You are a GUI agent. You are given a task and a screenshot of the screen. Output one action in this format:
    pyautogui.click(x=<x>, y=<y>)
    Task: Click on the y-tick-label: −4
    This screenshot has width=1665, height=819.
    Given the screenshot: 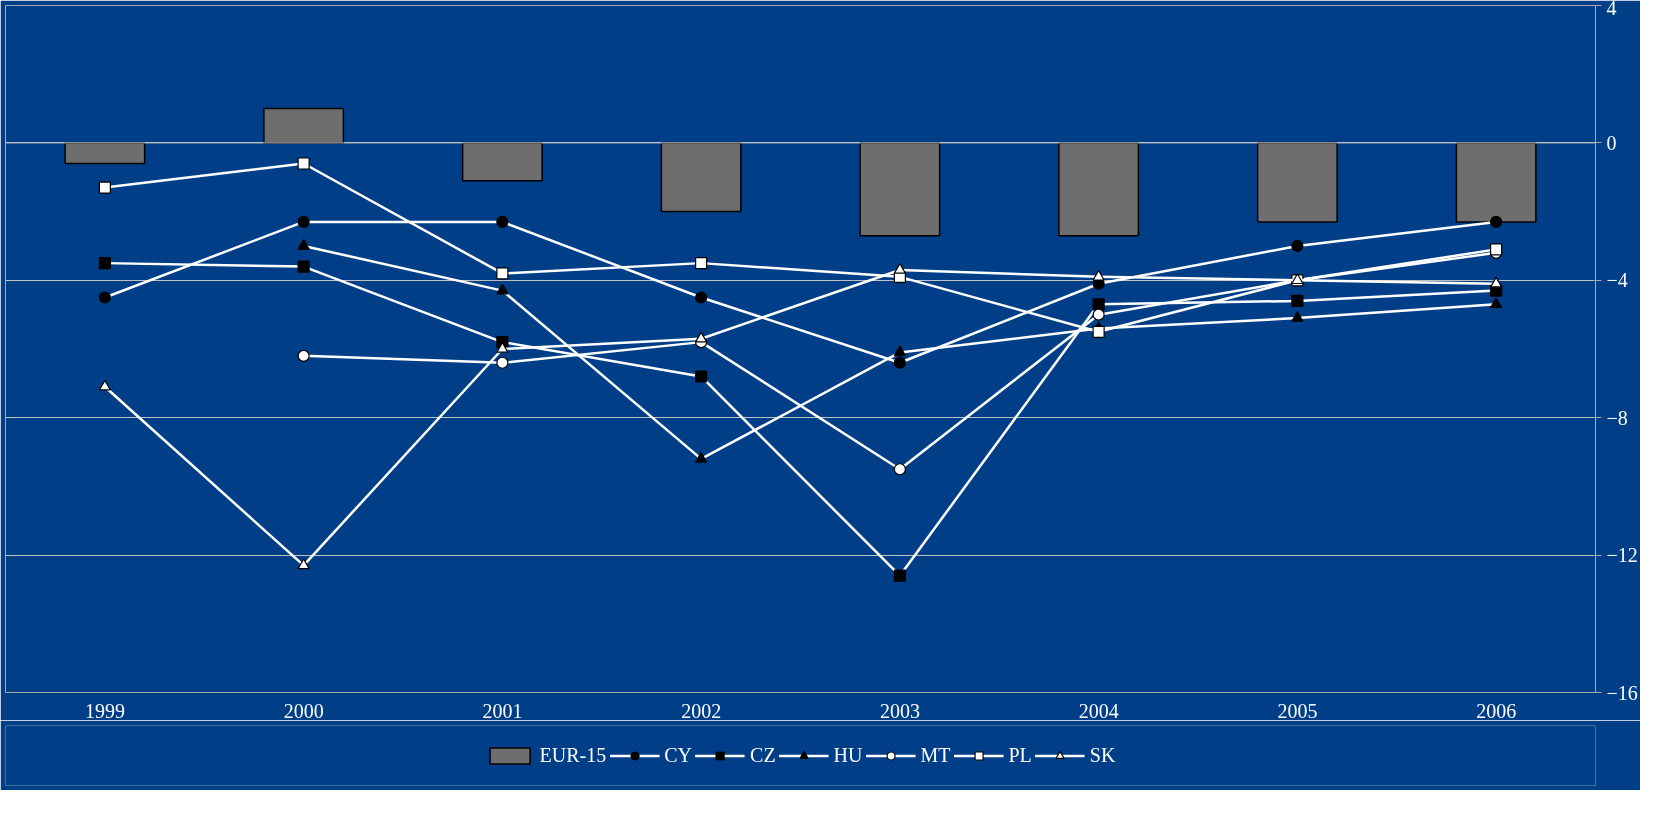 What is the action you would take?
    pyautogui.click(x=1617, y=280)
    